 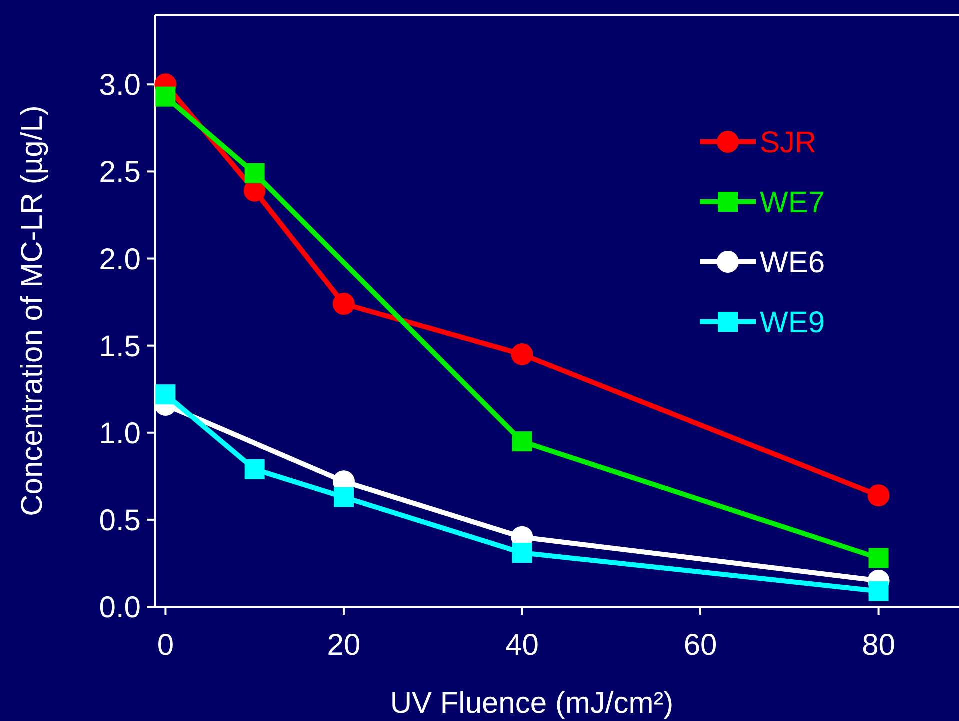 What do you see at coordinates (879, 645) in the screenshot?
I see `x-tick-label: 80` at bounding box center [879, 645].